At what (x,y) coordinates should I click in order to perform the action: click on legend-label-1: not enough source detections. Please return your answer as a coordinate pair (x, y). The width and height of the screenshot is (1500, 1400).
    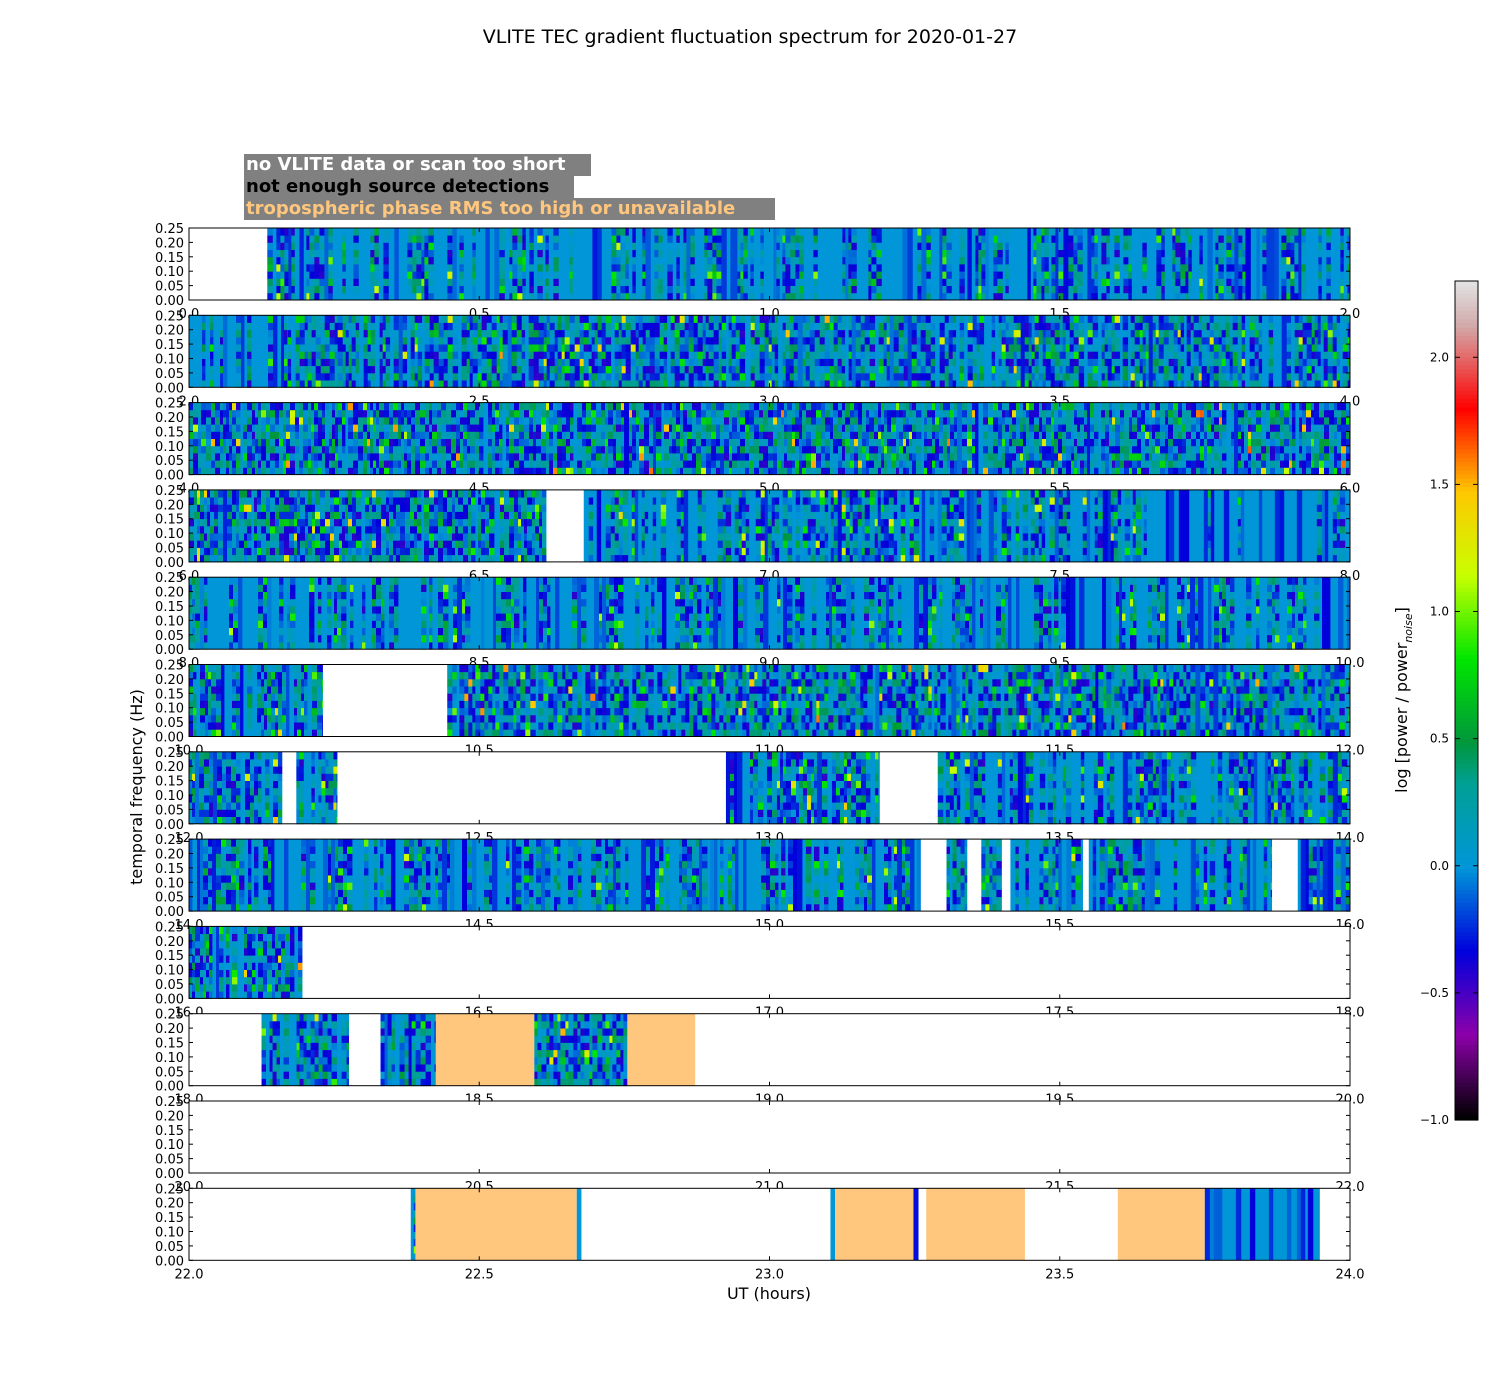
    Looking at the image, I should click on (397, 186).